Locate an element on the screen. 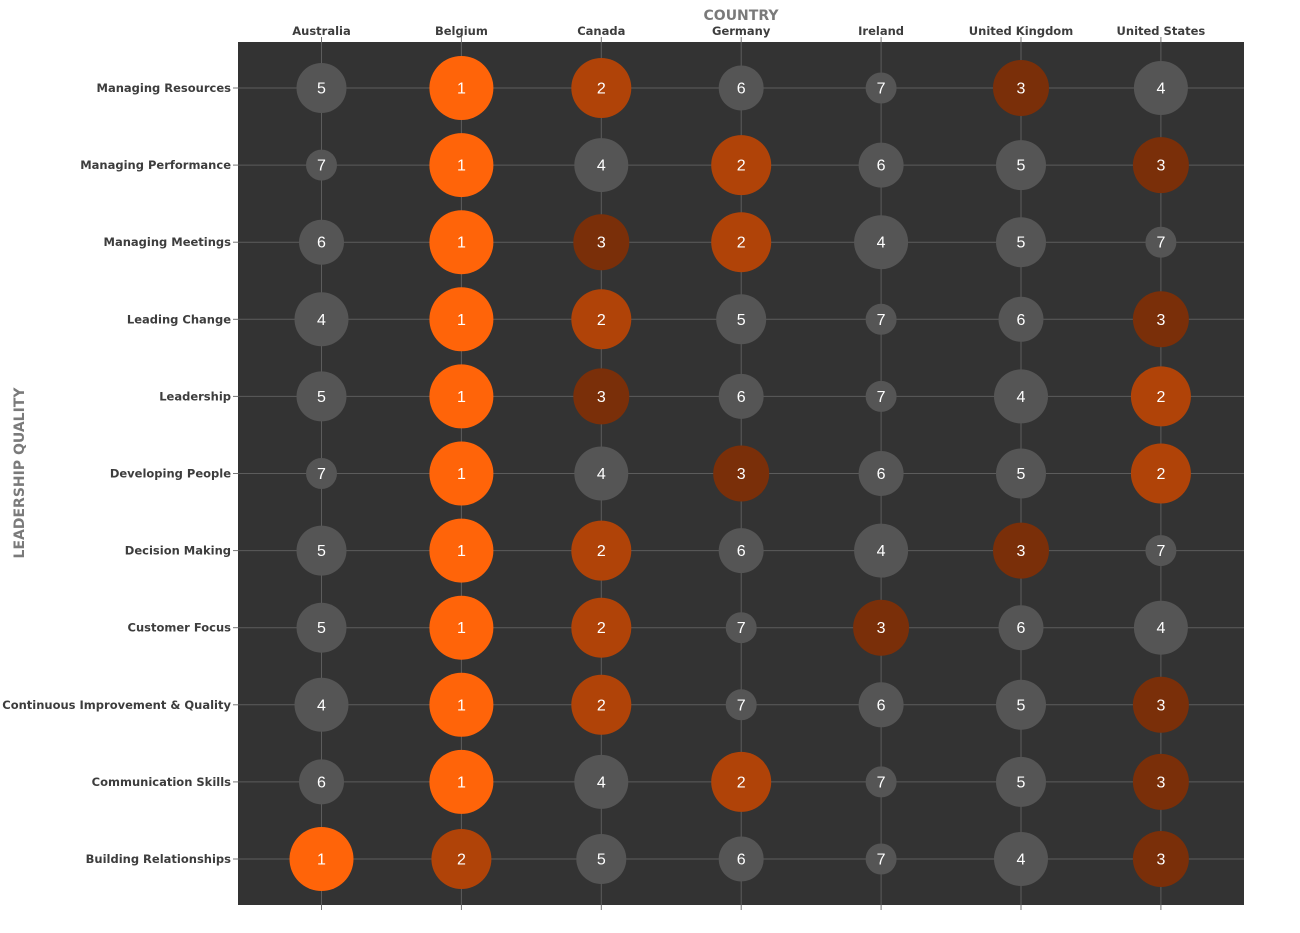  row-label: Continuous Improvement & Quality is located at coordinates (116, 705).